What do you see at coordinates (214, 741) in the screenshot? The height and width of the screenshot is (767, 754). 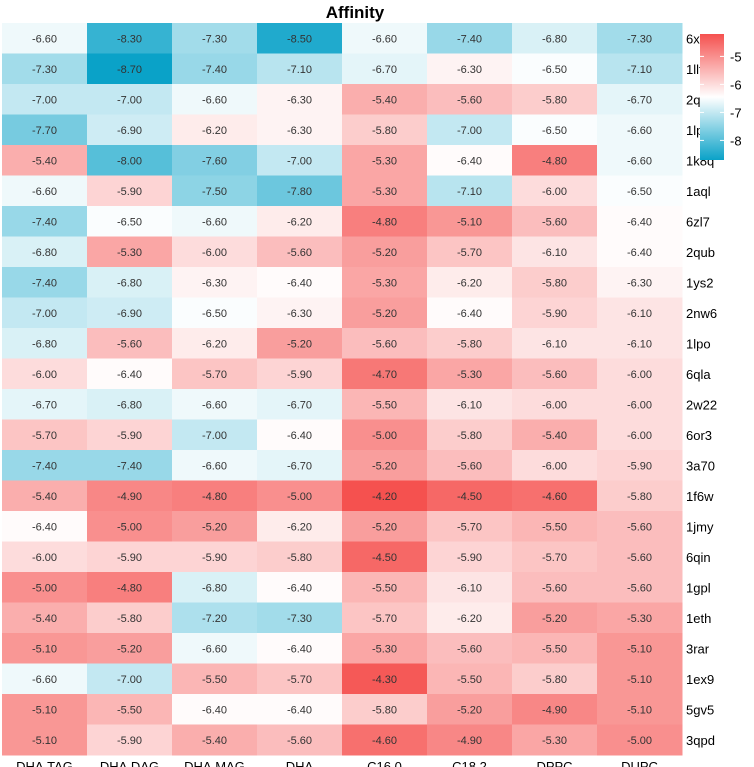 I see `cell-value-label: -5.40` at bounding box center [214, 741].